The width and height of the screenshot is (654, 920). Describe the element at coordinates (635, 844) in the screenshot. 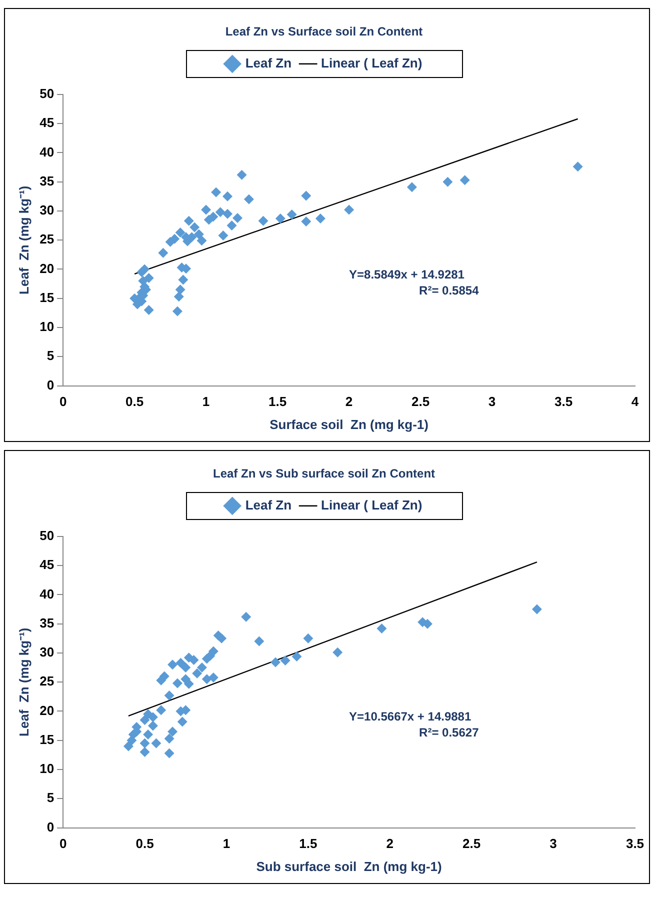

I see `x-tick-label: 3.5` at that location.